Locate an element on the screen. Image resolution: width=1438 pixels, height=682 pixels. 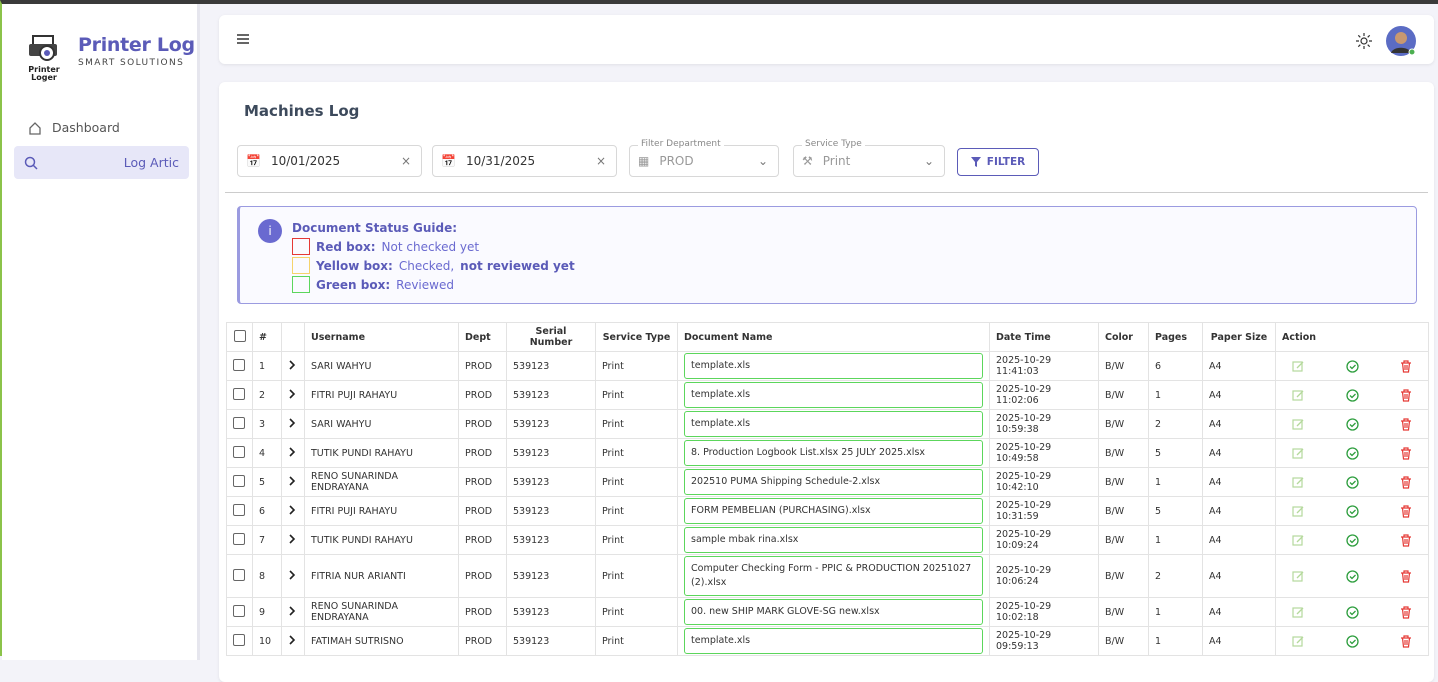
document-name: 202510 PUMA Shipping Schedule-2.xlsx is located at coordinates (833, 482).